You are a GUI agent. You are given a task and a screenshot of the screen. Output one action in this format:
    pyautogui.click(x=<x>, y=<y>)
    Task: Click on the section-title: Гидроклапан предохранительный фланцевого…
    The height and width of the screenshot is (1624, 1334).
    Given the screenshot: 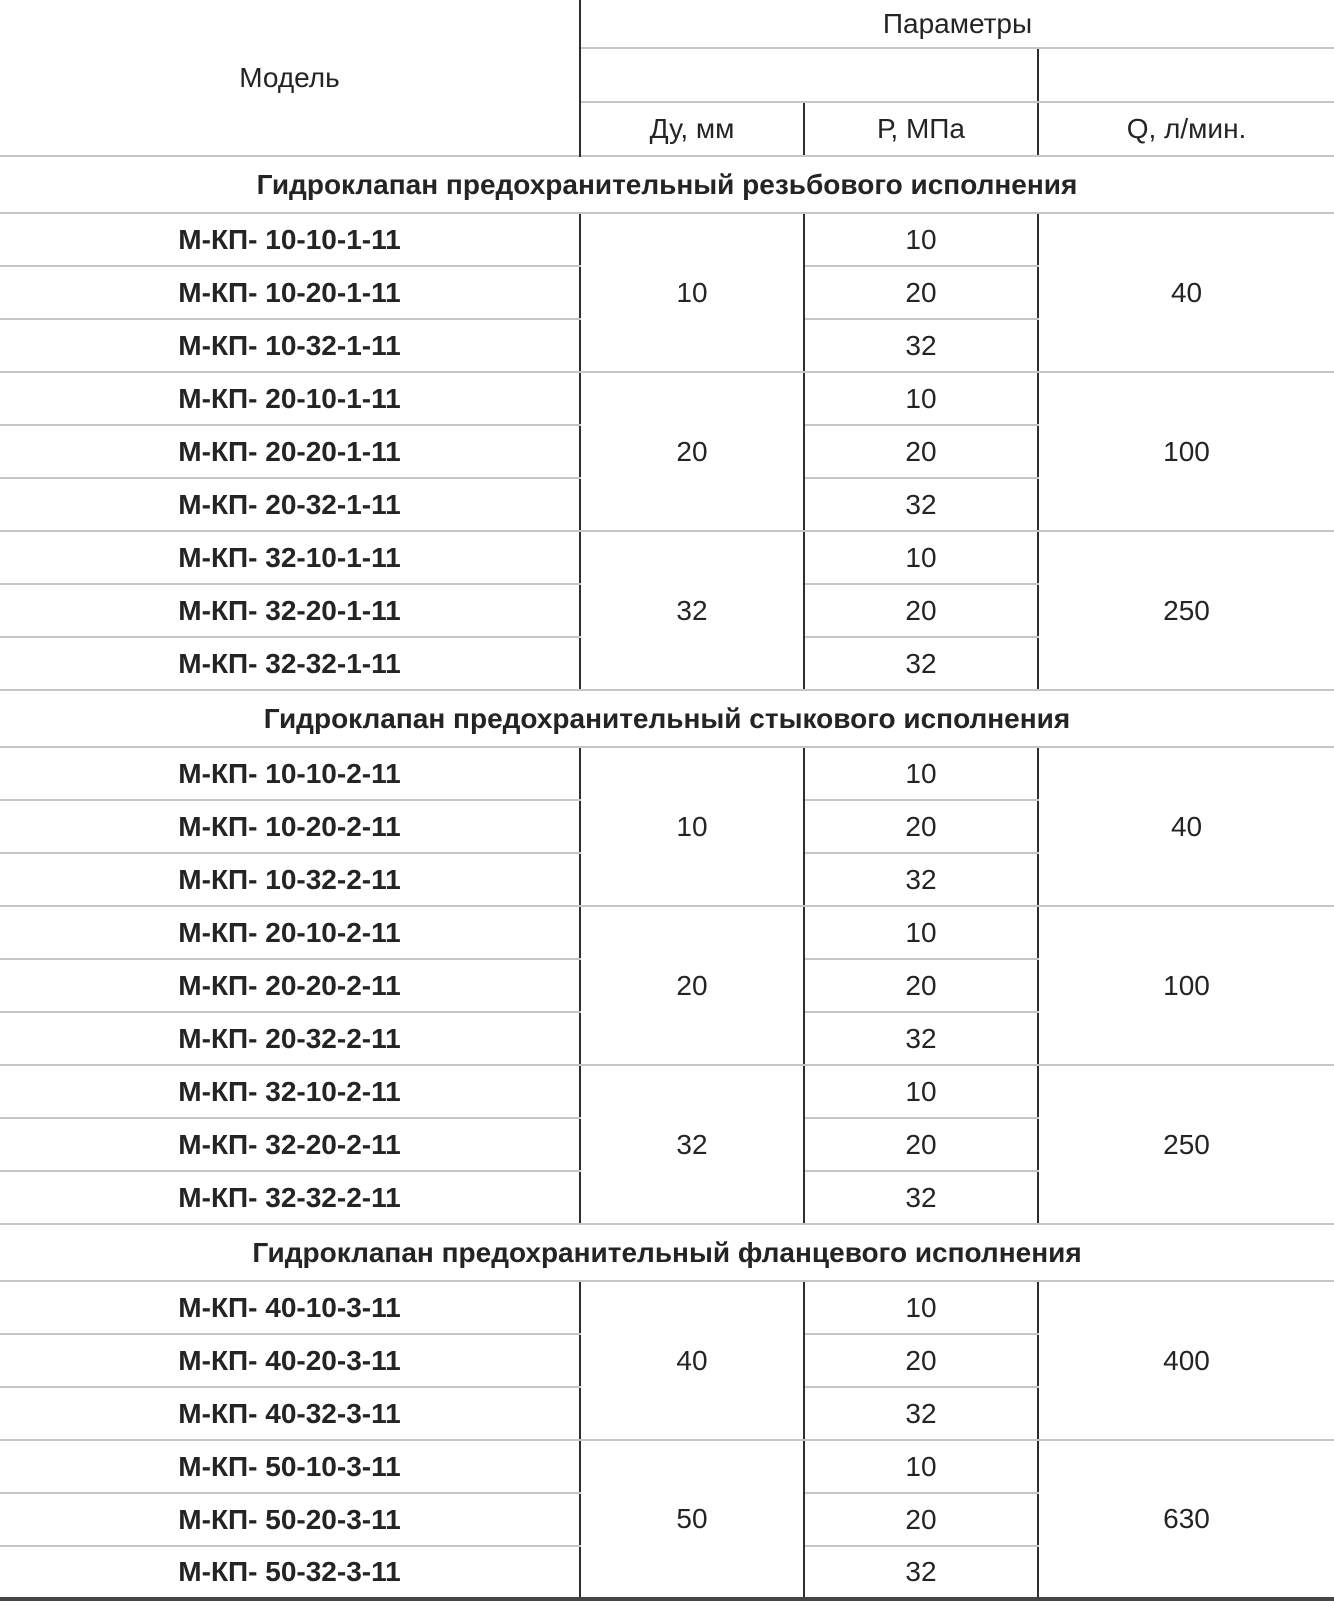 What is the action you would take?
    pyautogui.click(x=667, y=1252)
    